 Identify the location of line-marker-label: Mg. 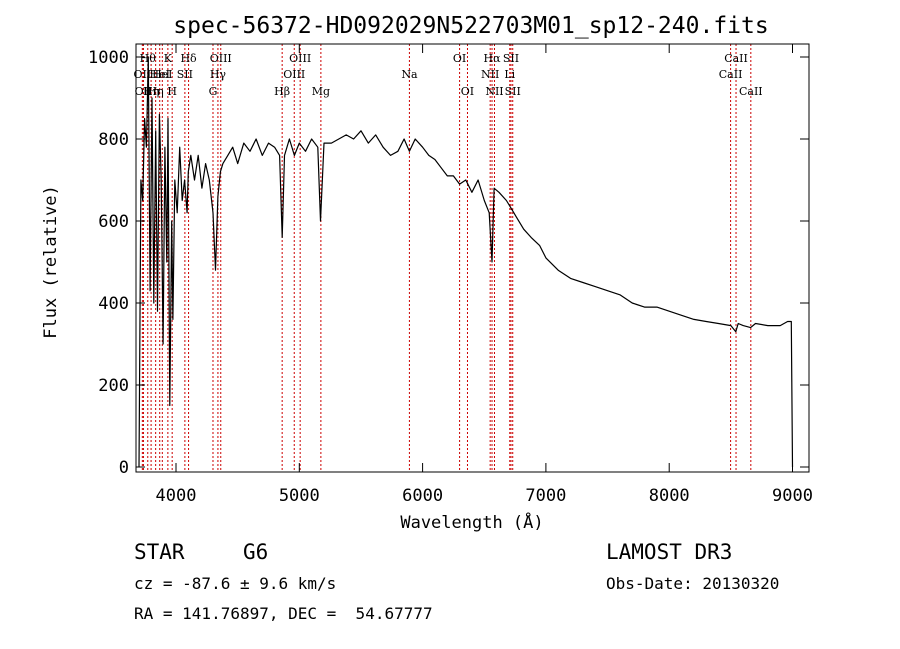
(321, 91).